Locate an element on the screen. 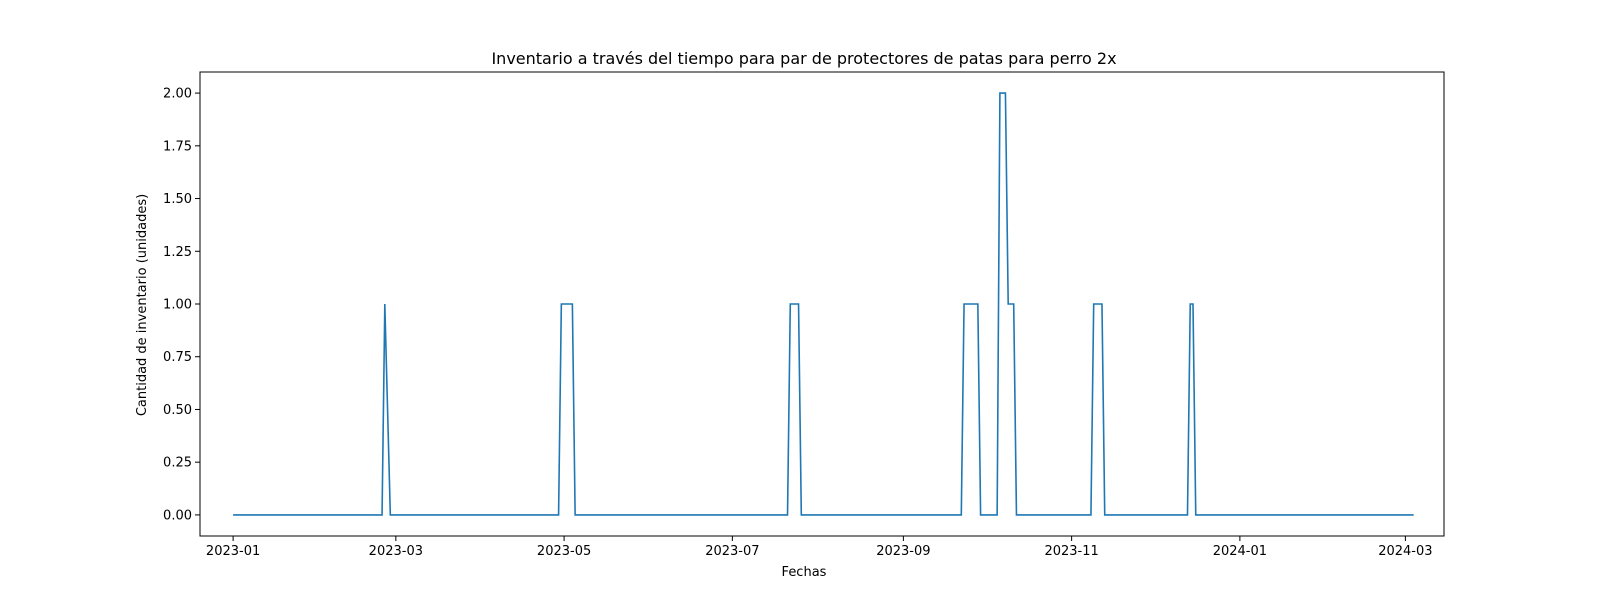 This screenshot has height=600, width=1600. y-tick-label: 1.25 is located at coordinates (177, 252).